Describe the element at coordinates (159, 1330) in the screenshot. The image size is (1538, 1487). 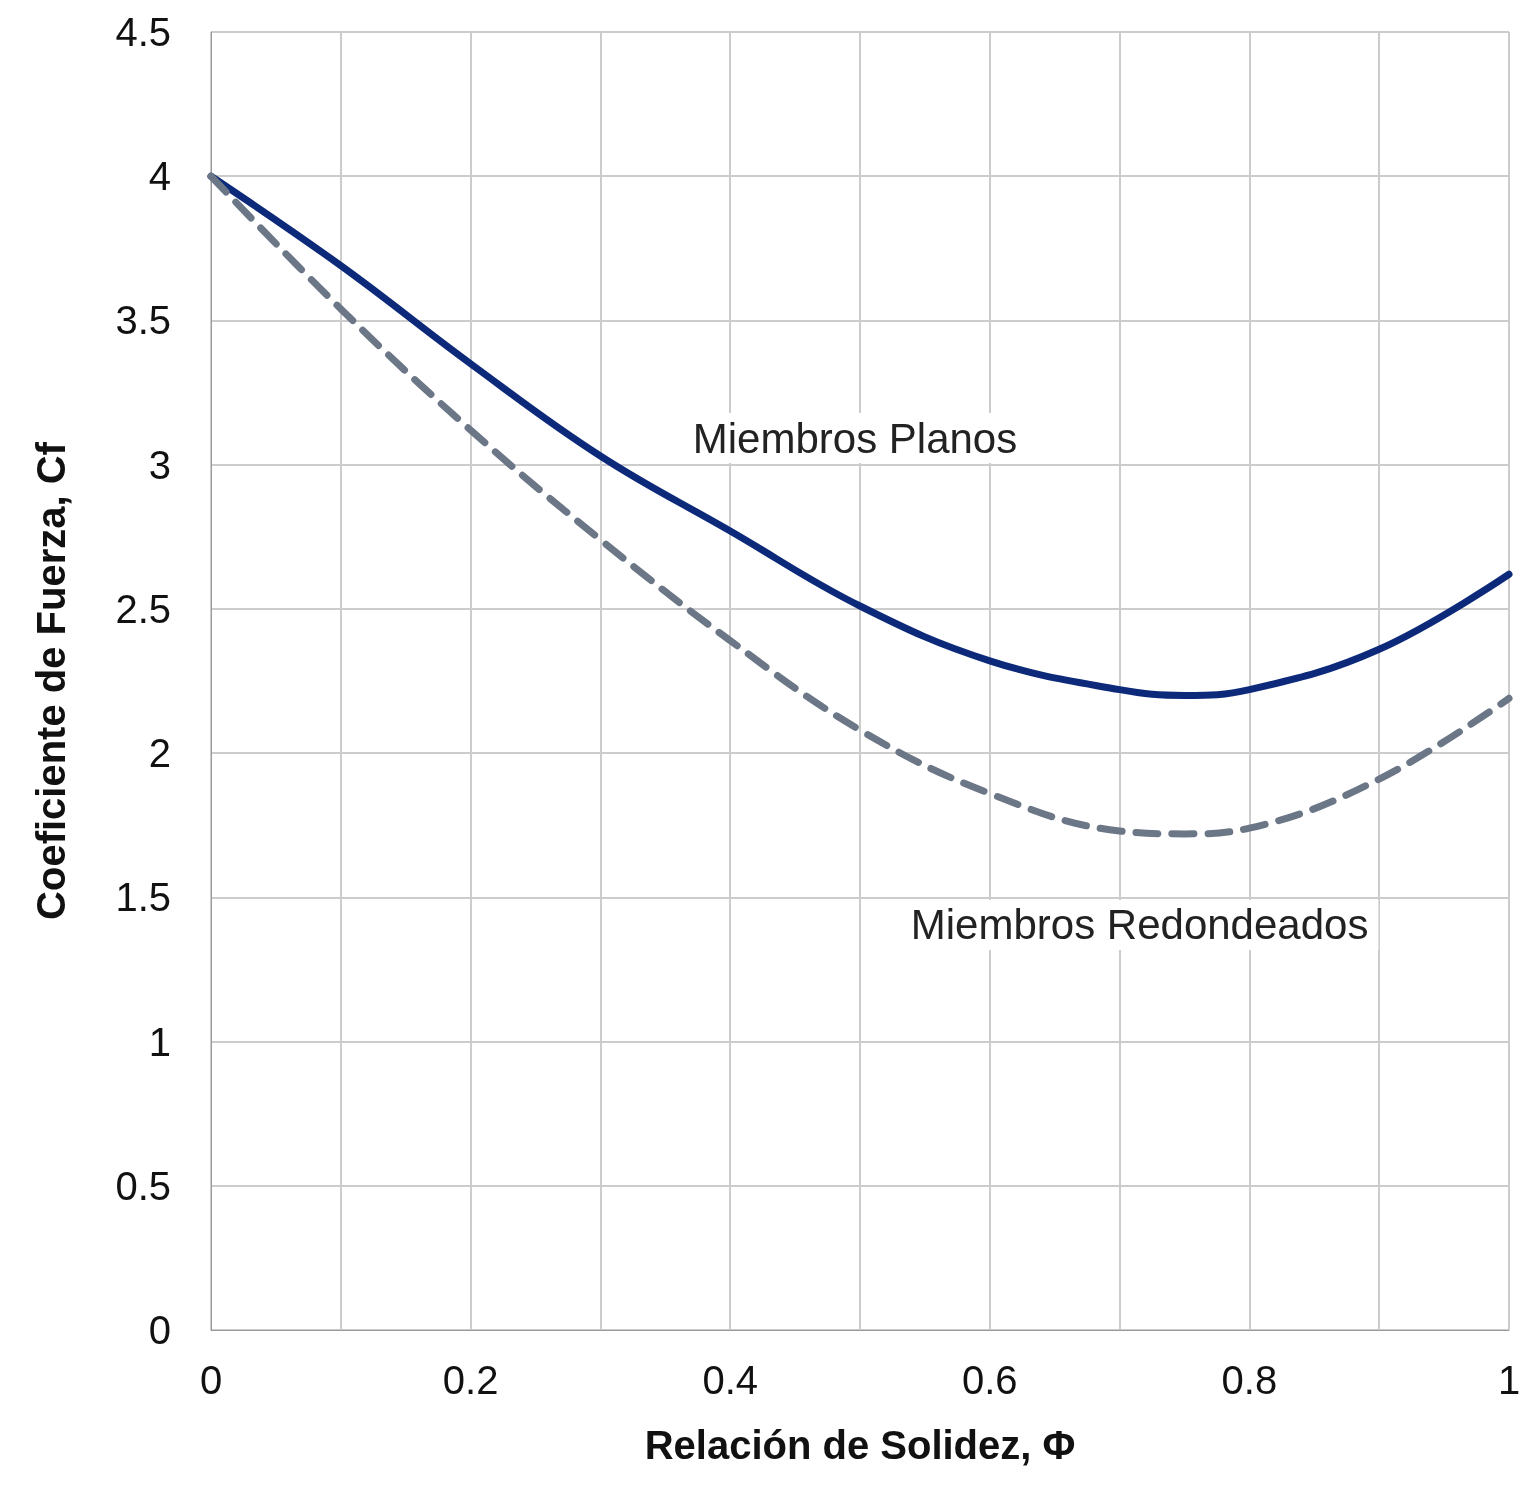
I see `y-tick-label: 0` at that location.